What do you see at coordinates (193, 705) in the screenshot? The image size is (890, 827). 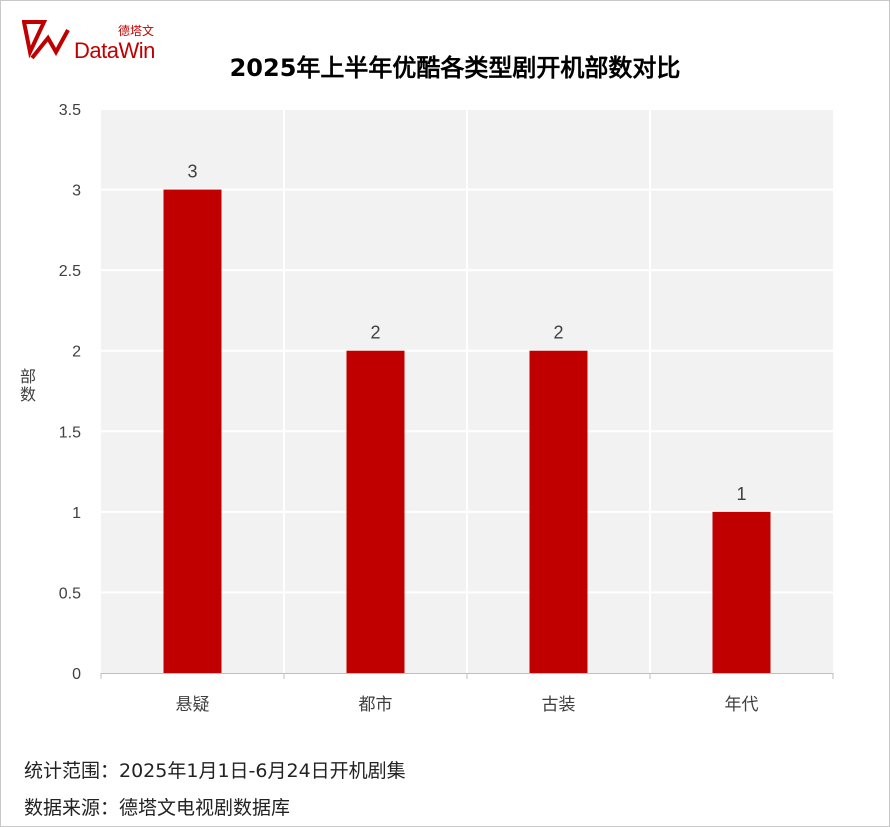 I see `x-tick-label: 悬疑` at bounding box center [193, 705].